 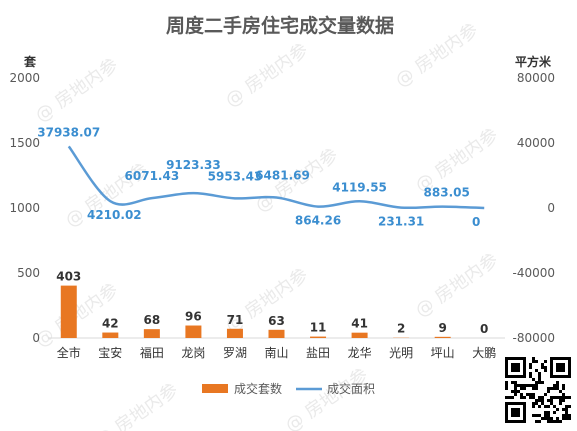 I want to click on line-value-label: 9123.33, so click(x=193, y=165).